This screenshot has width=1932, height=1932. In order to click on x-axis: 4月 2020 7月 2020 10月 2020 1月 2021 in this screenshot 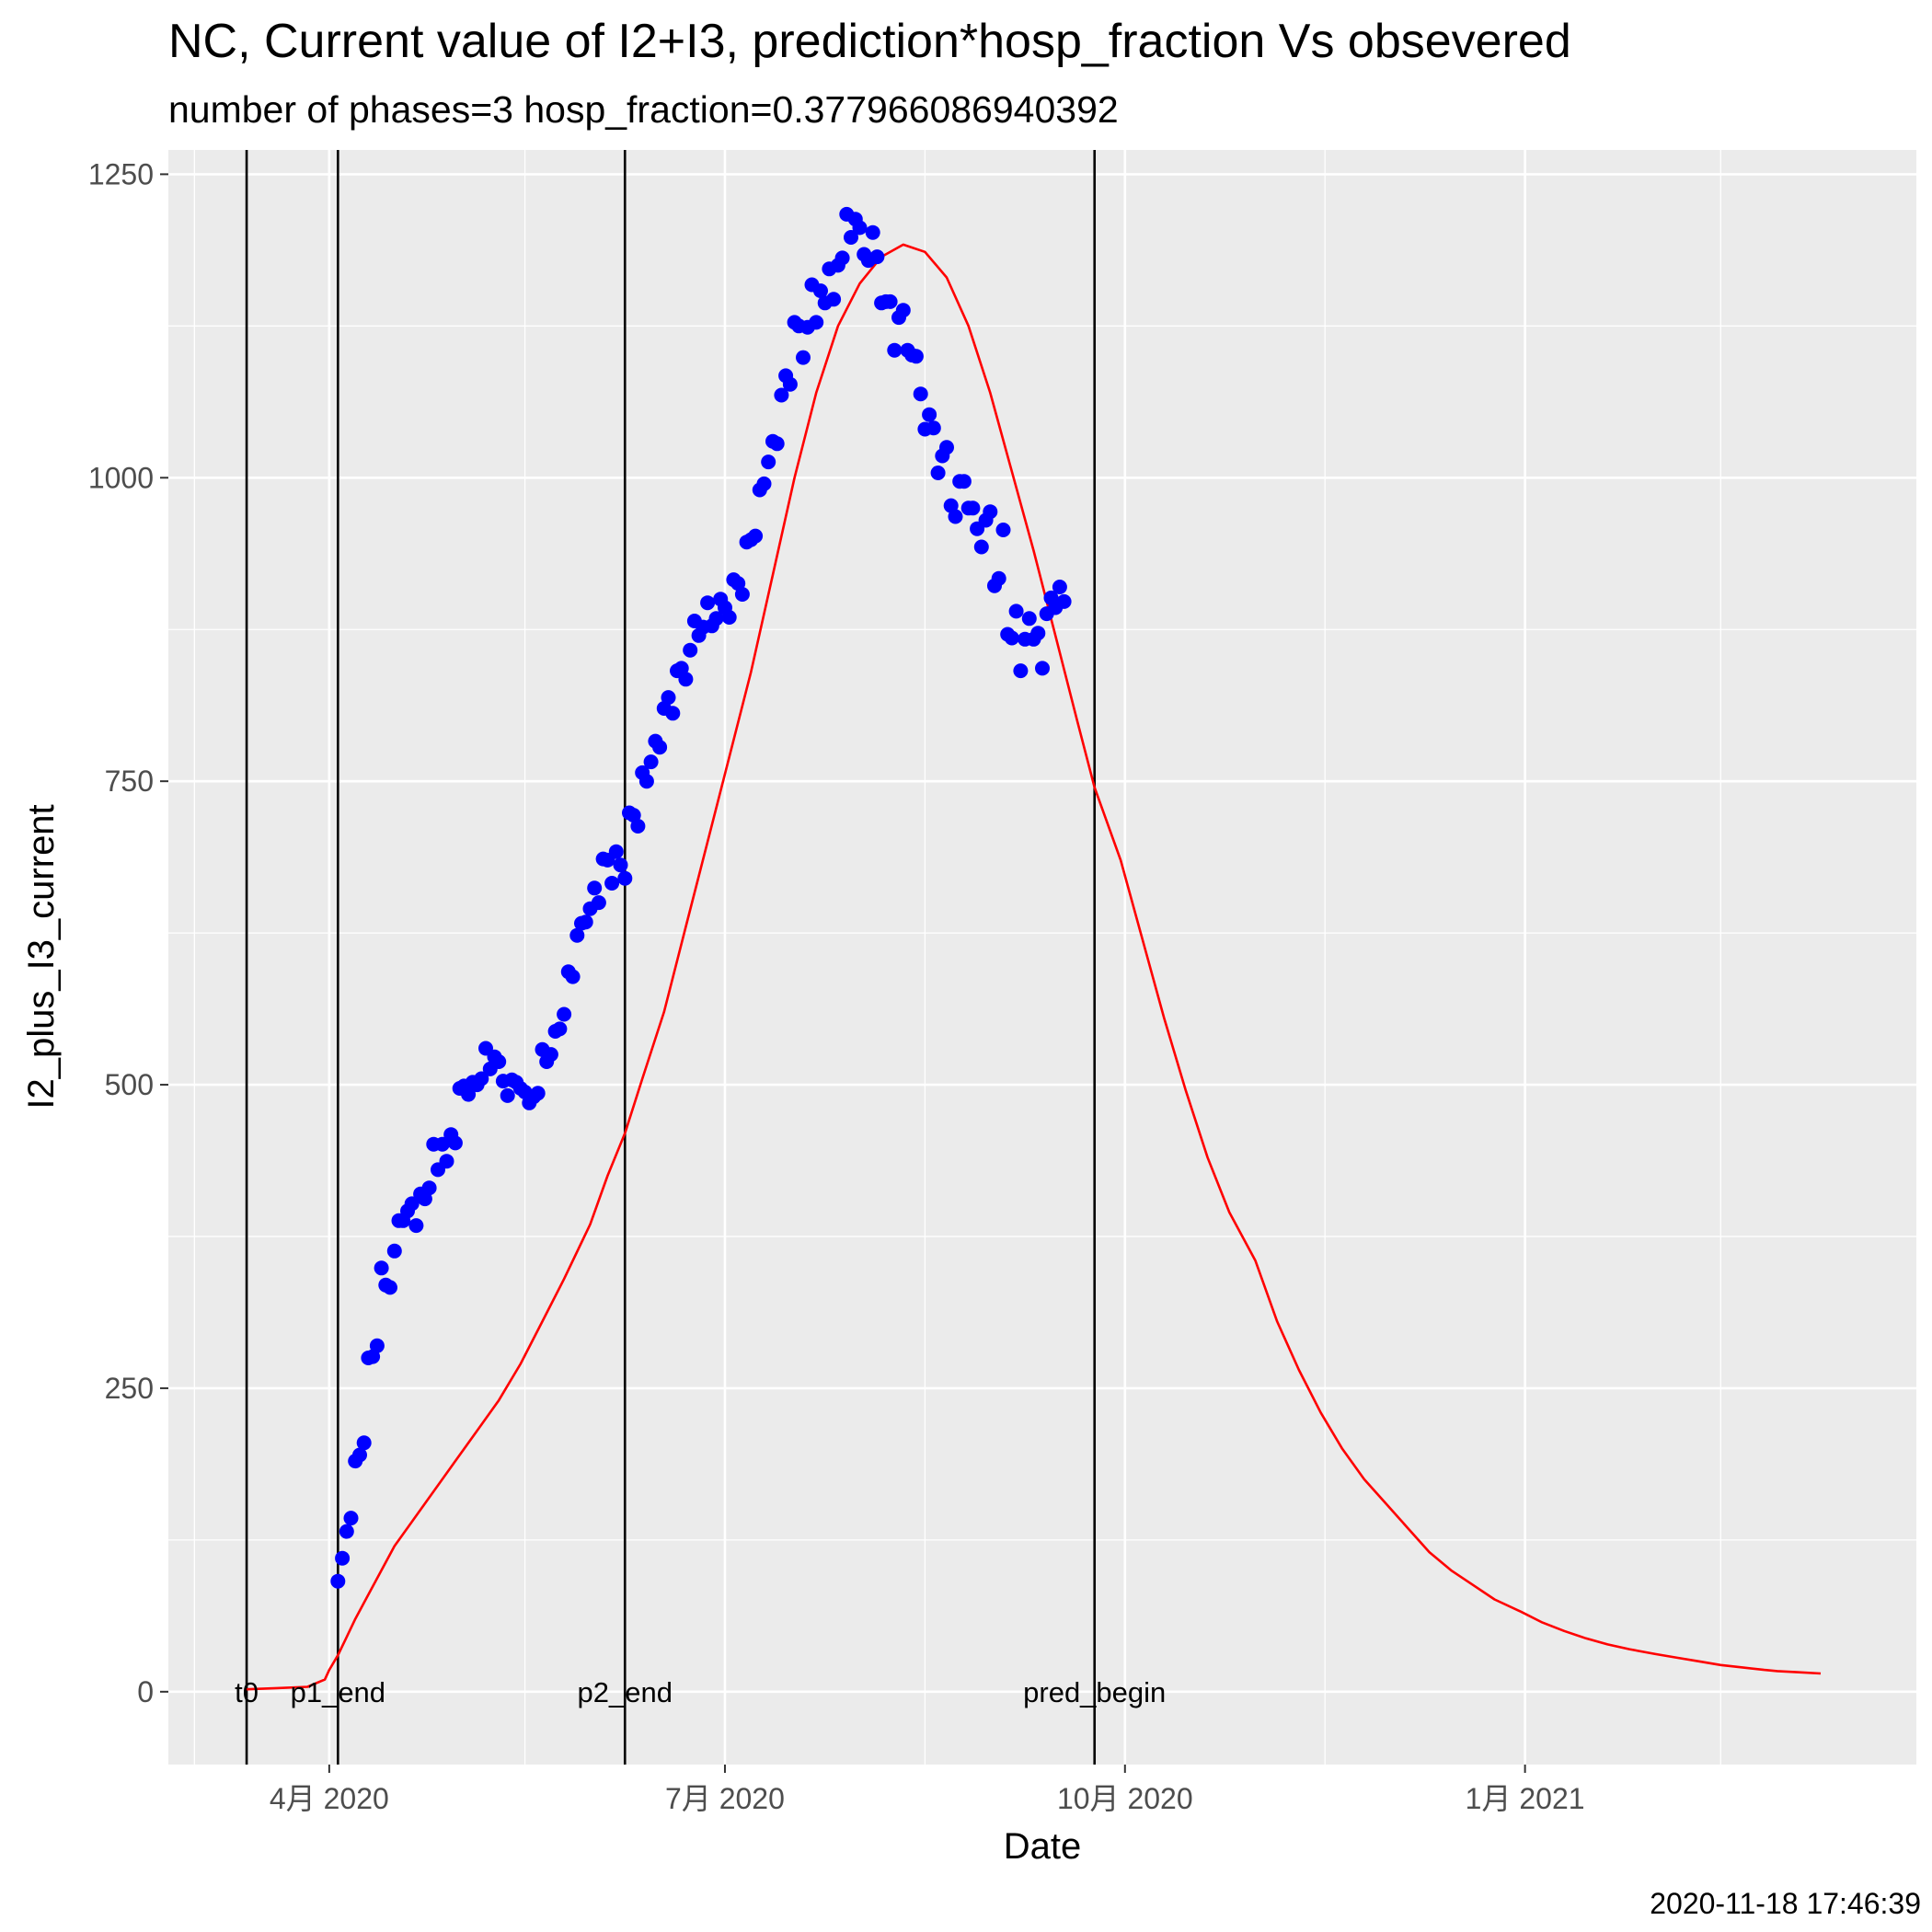, I will do `click(927, 1790)`.